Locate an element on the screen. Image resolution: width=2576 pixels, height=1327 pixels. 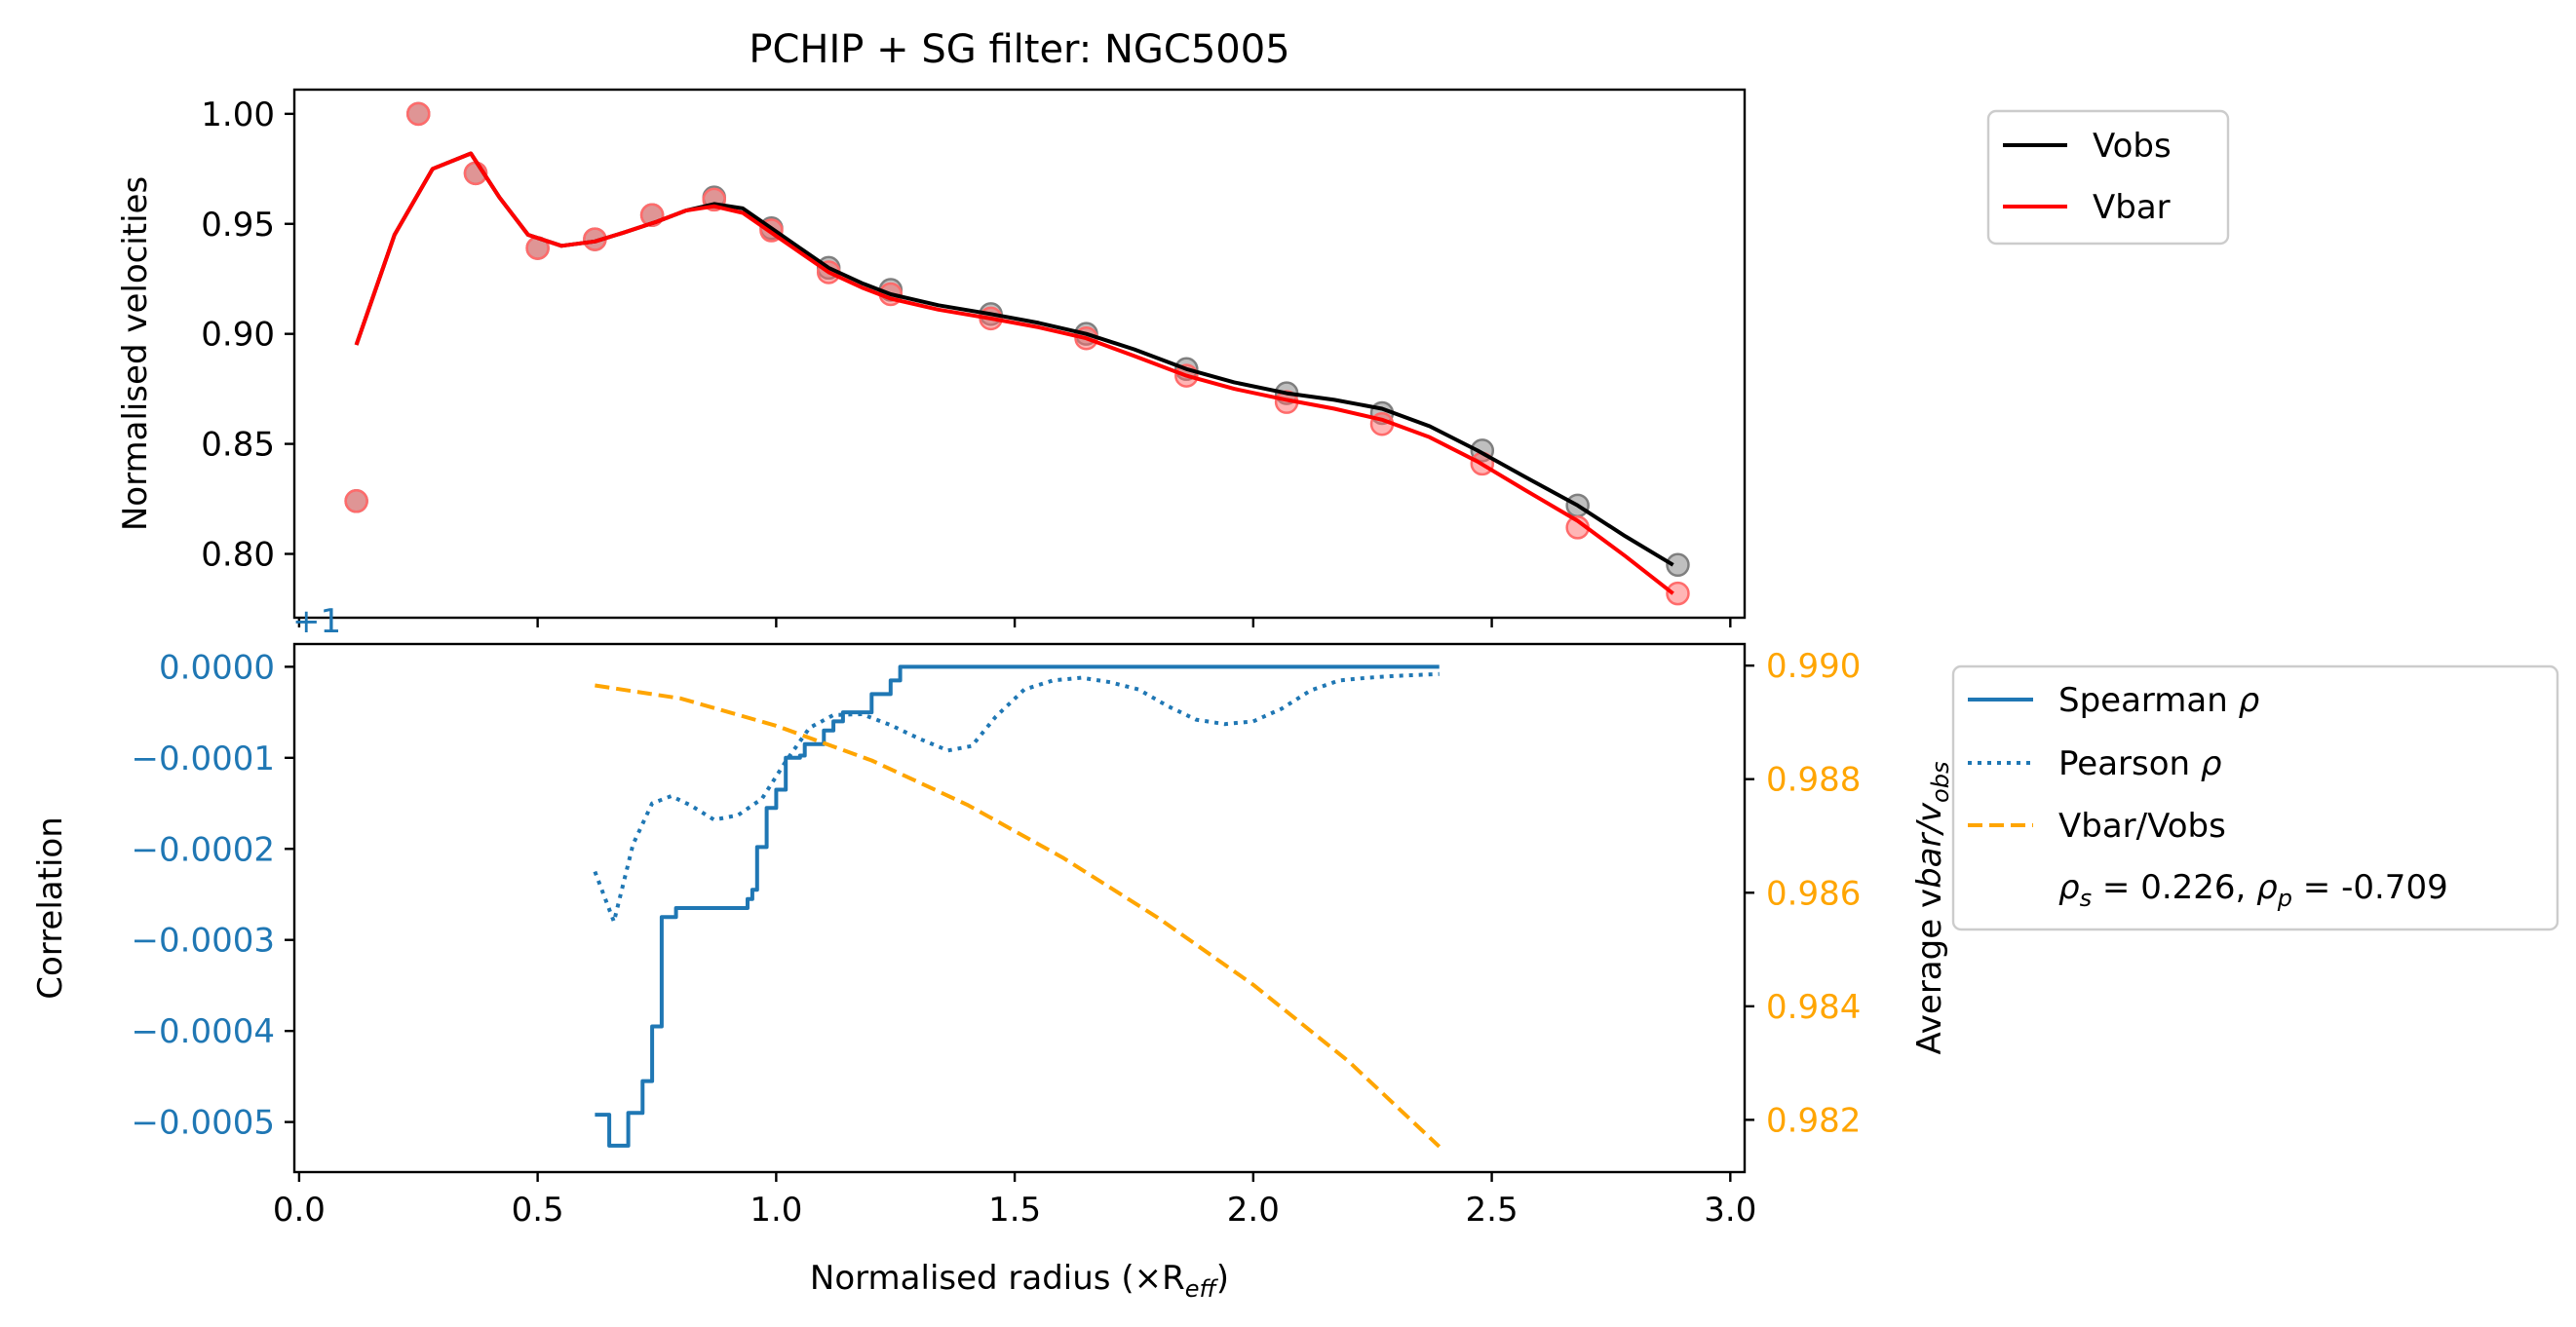
vobs-point is located at coordinates (1678, 565).